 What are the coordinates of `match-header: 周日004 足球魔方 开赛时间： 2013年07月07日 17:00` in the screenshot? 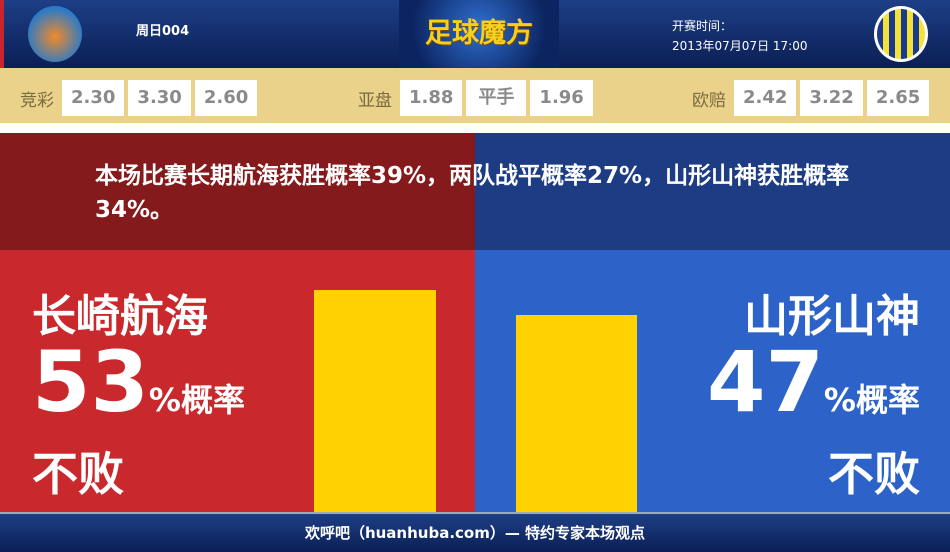 It's located at (475, 34).